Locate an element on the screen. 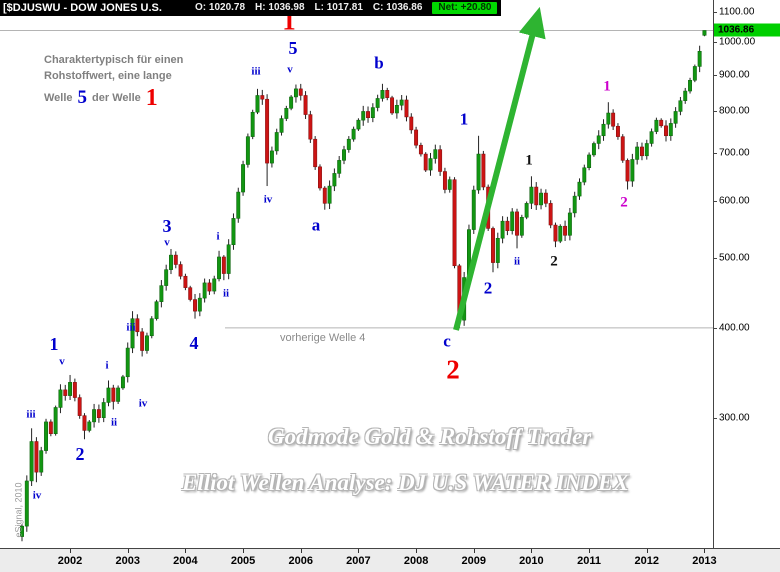  bullish-projection-arrow is located at coordinates (499, 168).